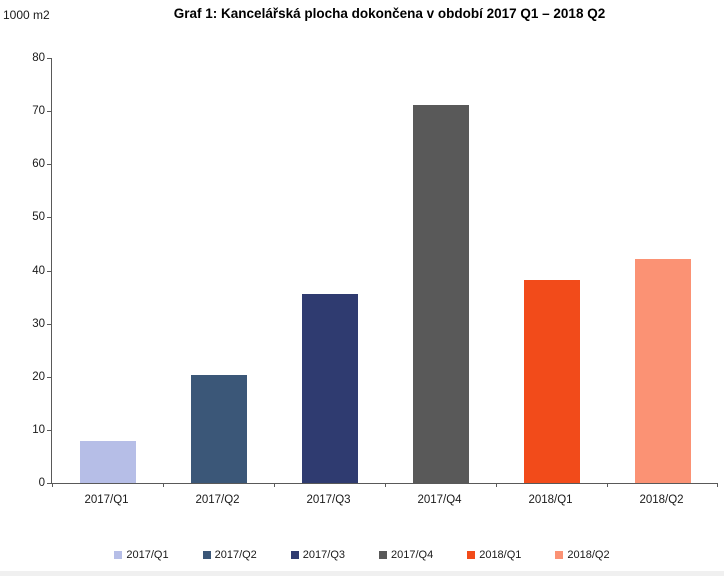 The image size is (724, 576). Describe the element at coordinates (588, 555) in the screenshot. I see `legend-label: 2018/Q2` at that location.